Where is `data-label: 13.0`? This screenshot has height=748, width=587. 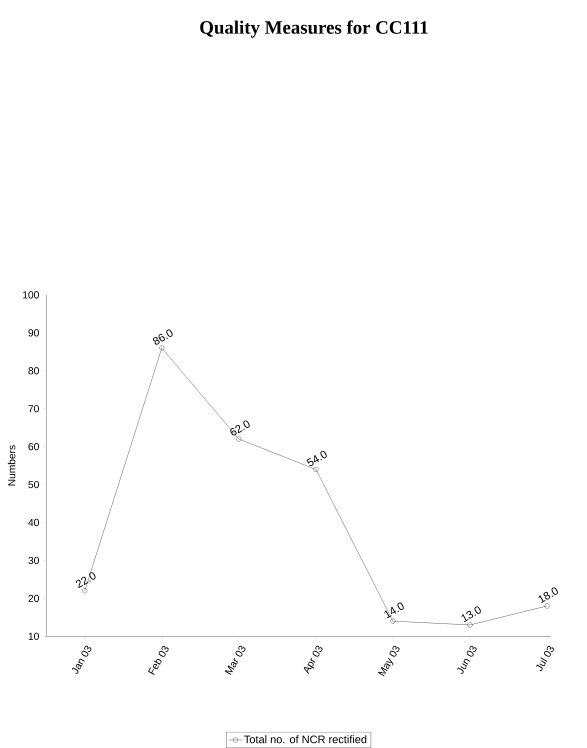
data-label: 13.0 is located at coordinates (471, 614).